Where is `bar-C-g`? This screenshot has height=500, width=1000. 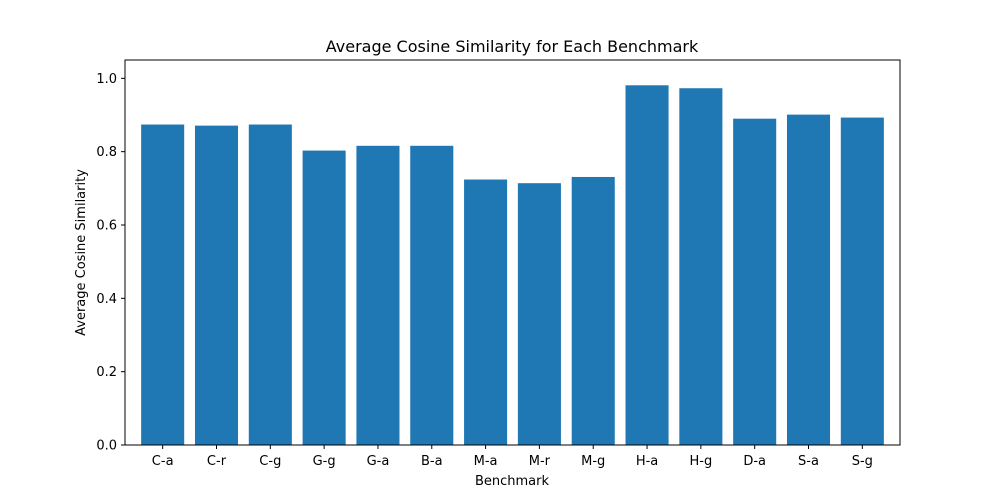 bar-C-g is located at coordinates (270, 285).